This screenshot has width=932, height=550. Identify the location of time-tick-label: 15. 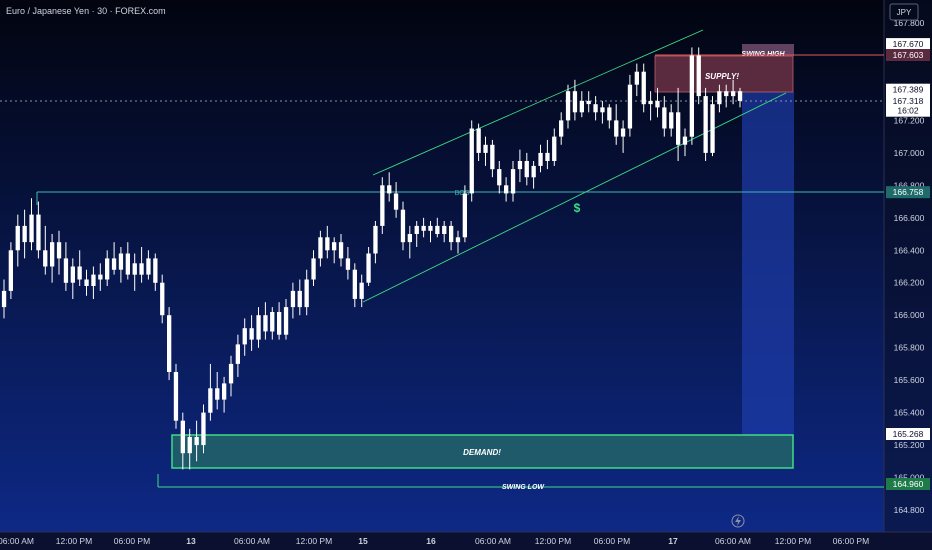
(363, 541).